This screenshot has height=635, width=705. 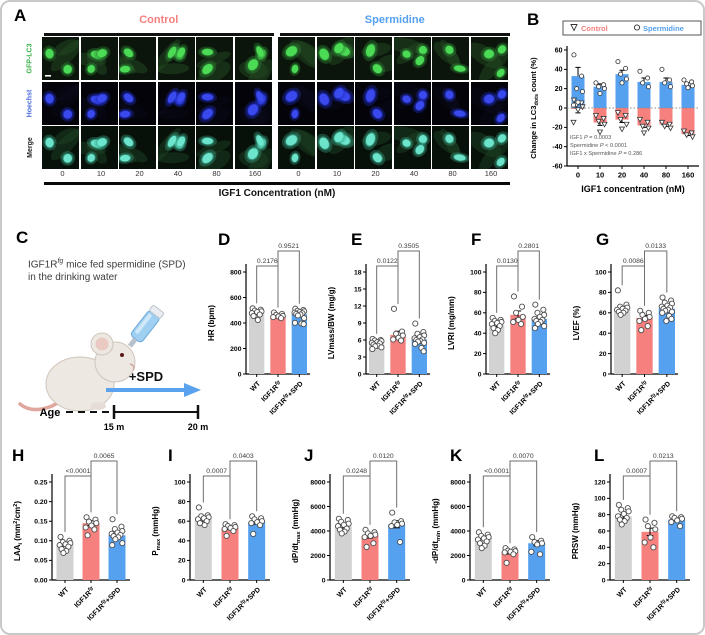 What do you see at coordinates (22, 237) in the screenshot?
I see `panel-c-letter: C` at bounding box center [22, 237].